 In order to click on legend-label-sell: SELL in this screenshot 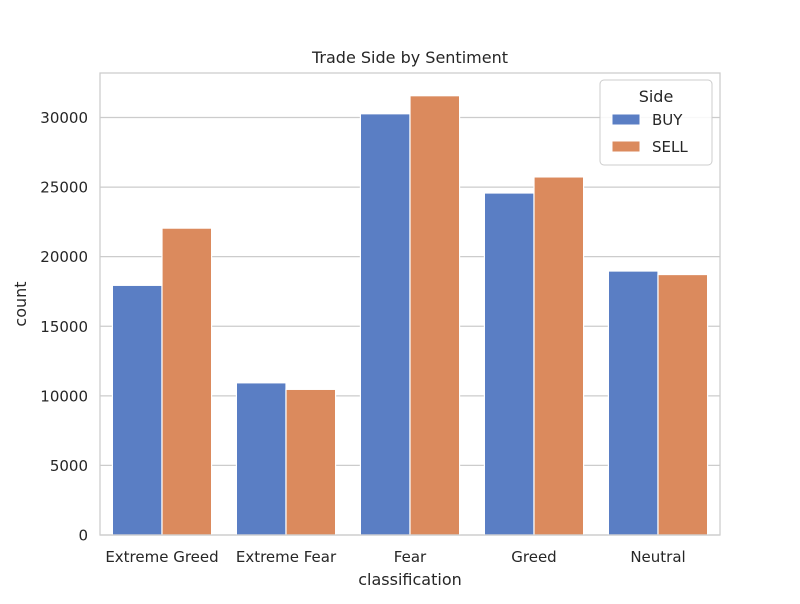, I will do `click(670, 147)`.